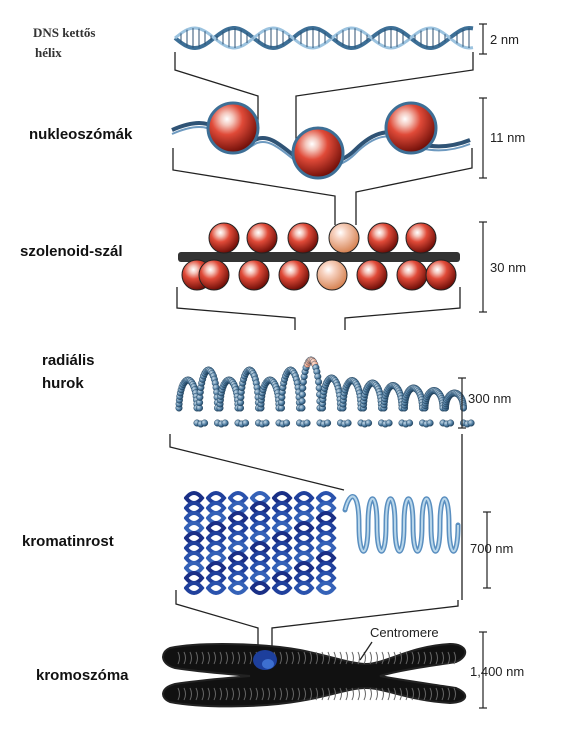  Describe the element at coordinates (490, 398) in the screenshot. I see `scale-label-loop: 300 nm` at that location.